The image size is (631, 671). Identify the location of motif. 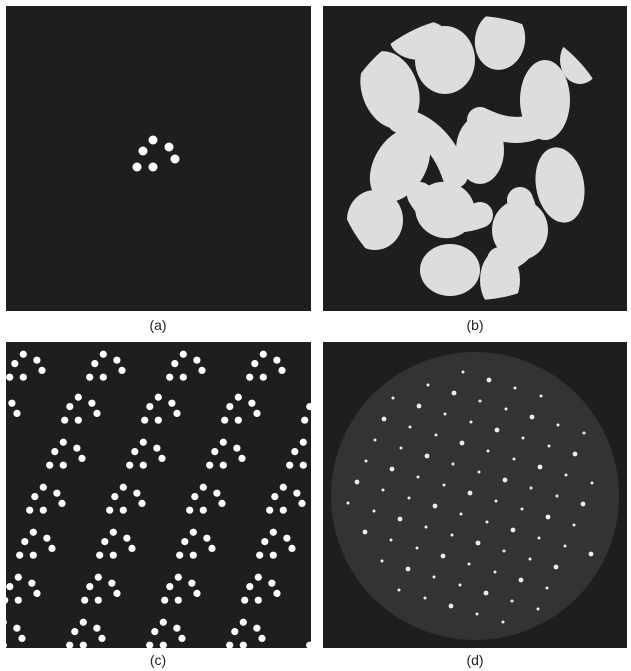
(156, 153).